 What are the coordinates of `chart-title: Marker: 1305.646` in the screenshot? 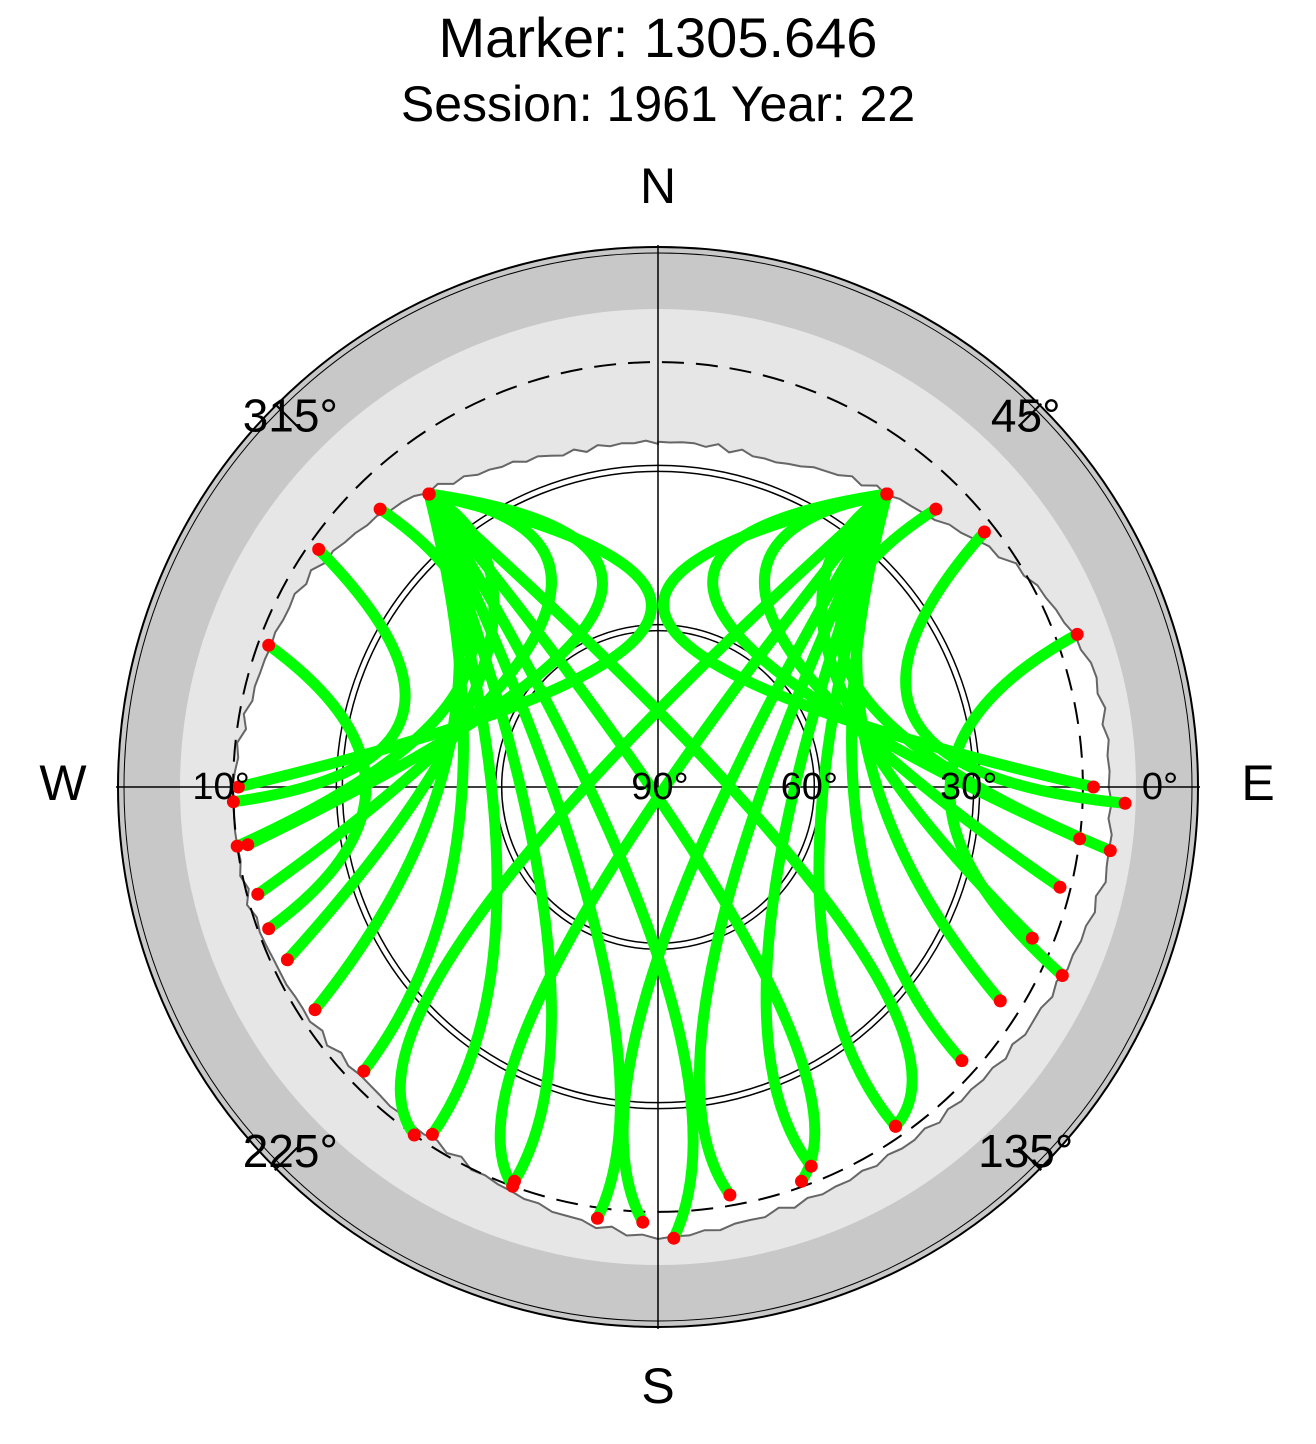 It's located at (658, 37).